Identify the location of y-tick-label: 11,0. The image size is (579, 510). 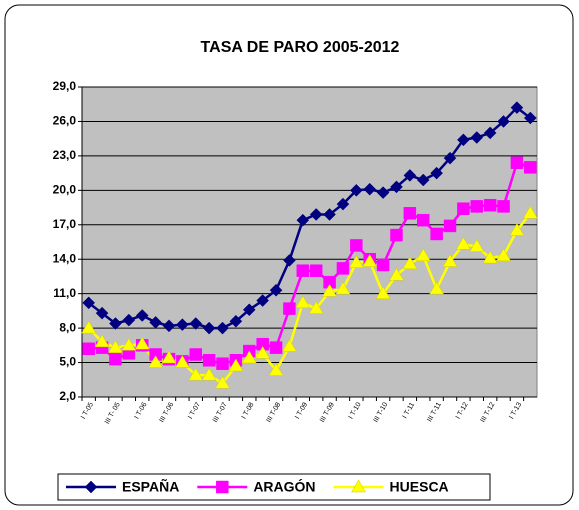
(64, 293).